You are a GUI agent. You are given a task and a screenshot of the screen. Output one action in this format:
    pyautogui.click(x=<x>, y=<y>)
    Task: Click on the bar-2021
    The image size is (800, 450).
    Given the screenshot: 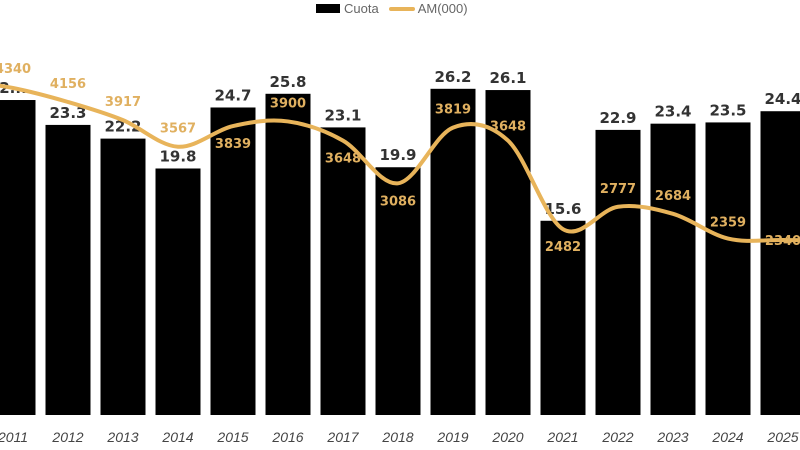 What is the action you would take?
    pyautogui.click(x=563, y=317)
    